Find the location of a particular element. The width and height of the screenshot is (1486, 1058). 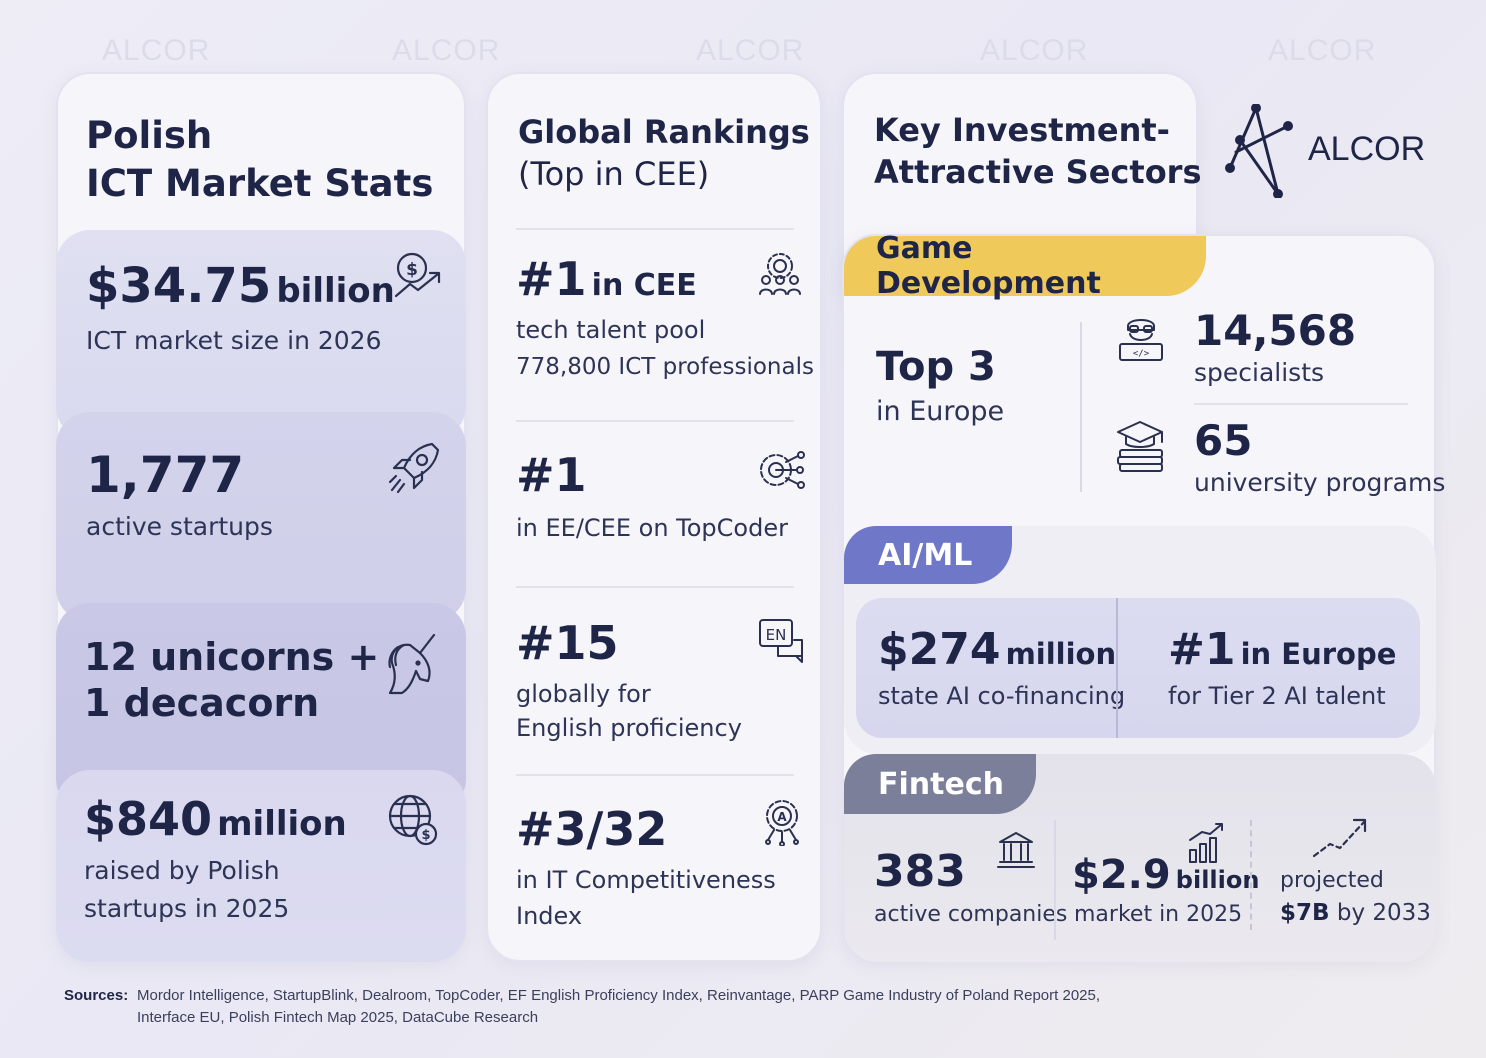

globe-money-icon: $ is located at coordinates (414, 820).